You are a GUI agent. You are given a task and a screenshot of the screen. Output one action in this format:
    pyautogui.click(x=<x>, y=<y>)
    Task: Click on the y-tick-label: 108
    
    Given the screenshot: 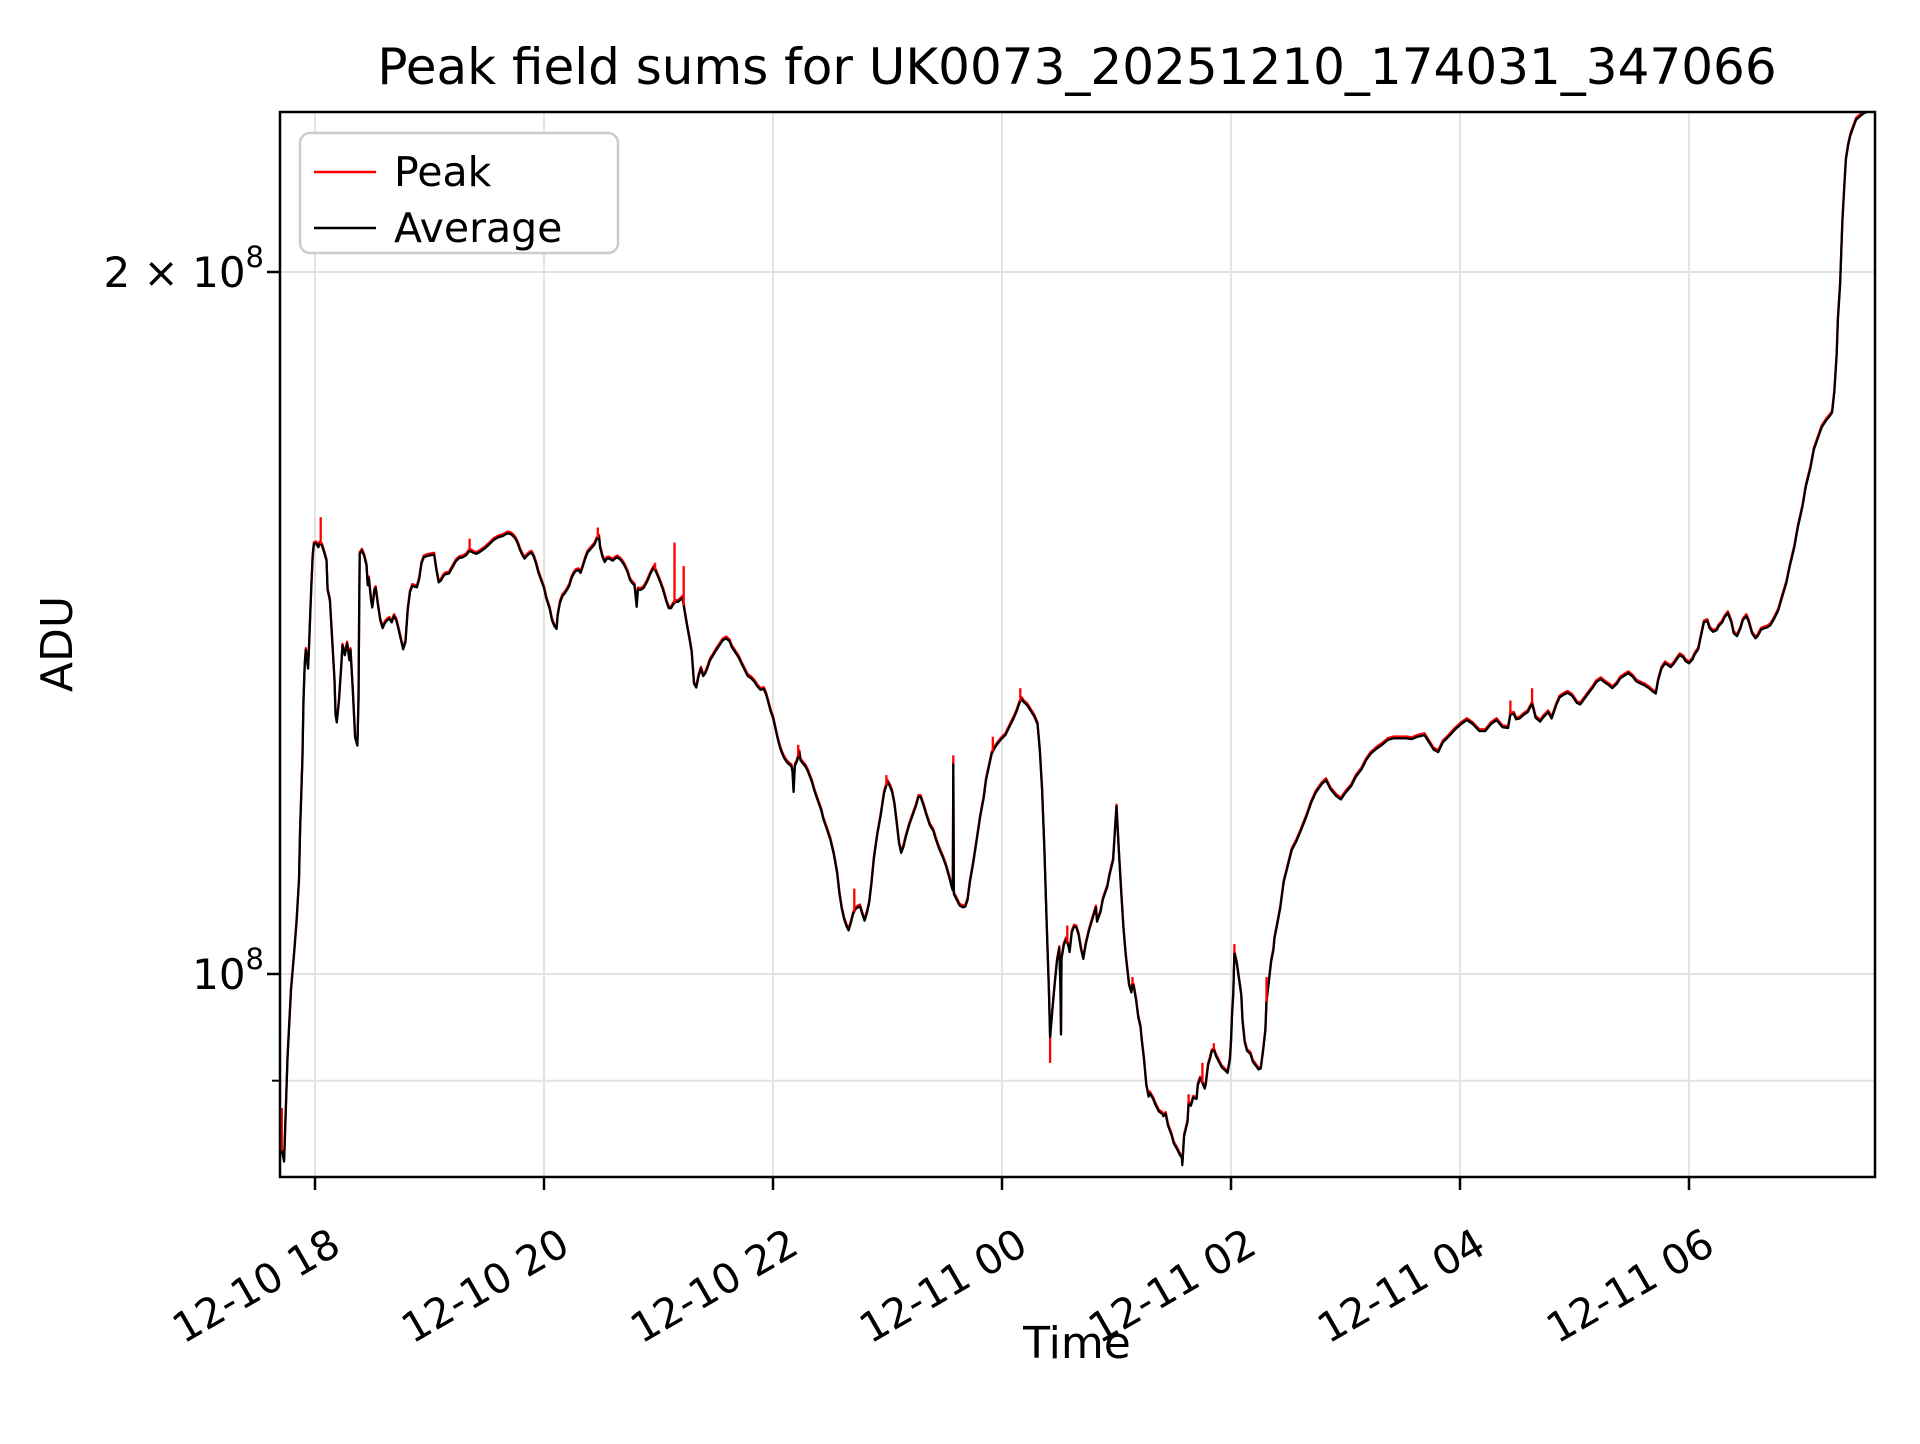 What is the action you would take?
    pyautogui.click(x=228, y=970)
    